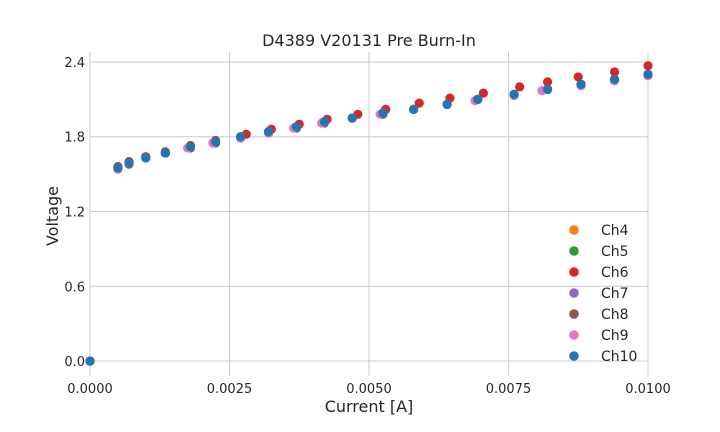  Describe the element at coordinates (619, 357) in the screenshot. I see `legend-label: Ch10` at that location.